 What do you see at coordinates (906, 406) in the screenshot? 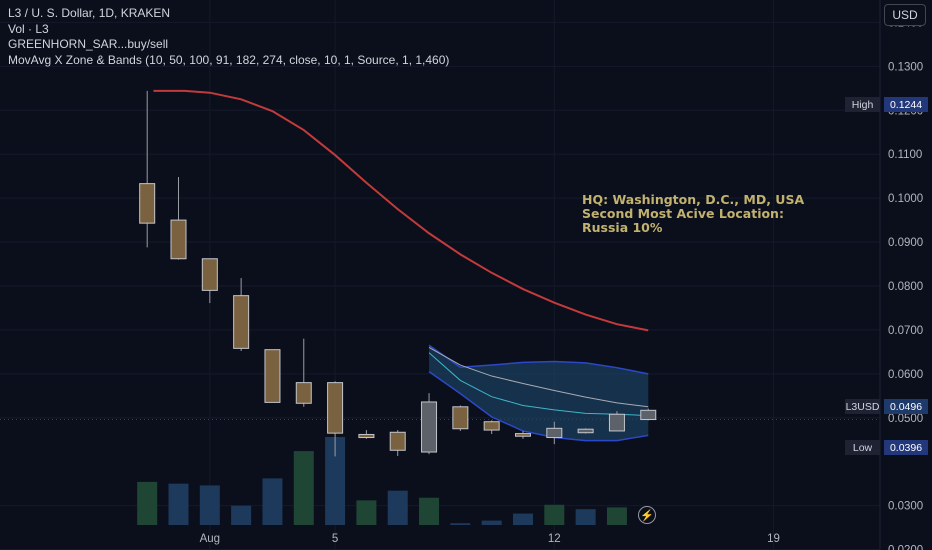
I see `last-price-tag: 0.0496` at bounding box center [906, 406].